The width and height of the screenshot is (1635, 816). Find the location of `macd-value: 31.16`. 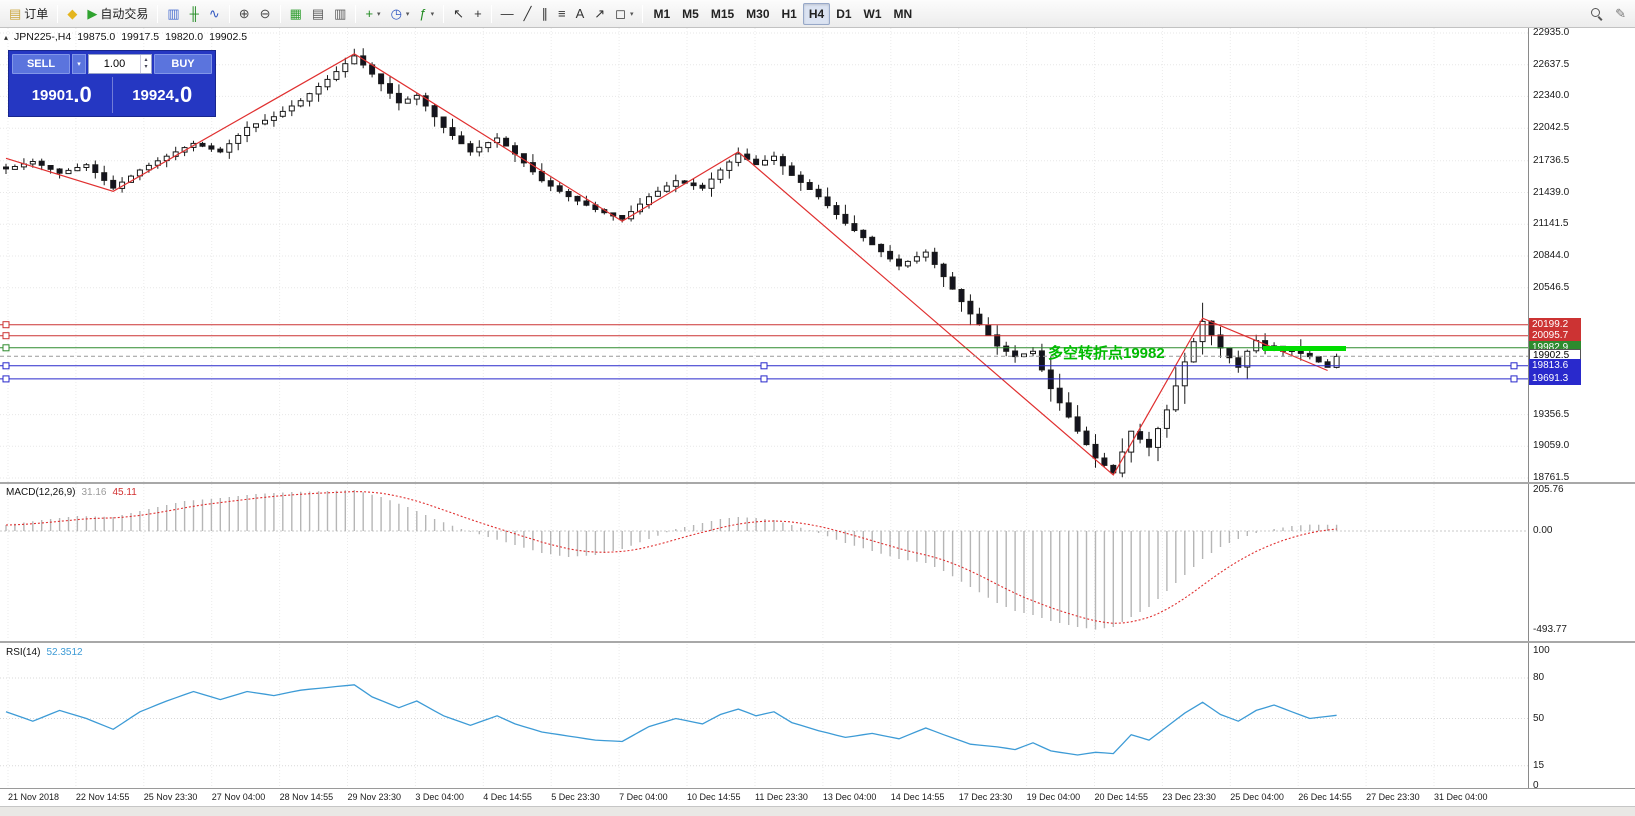

macd-value: 31.16 is located at coordinates (94, 492).